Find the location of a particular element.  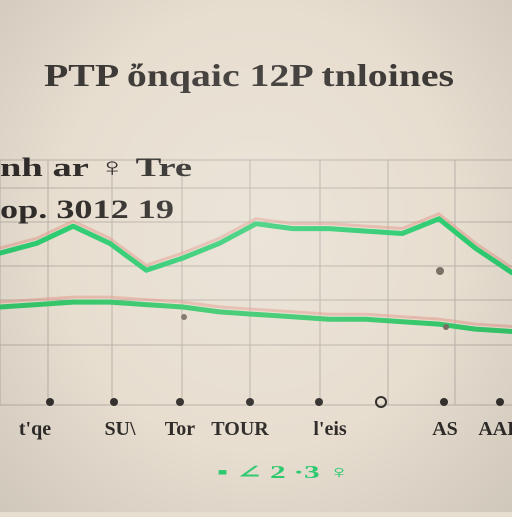

x-tick-label: SU\ is located at coordinates (120, 429).